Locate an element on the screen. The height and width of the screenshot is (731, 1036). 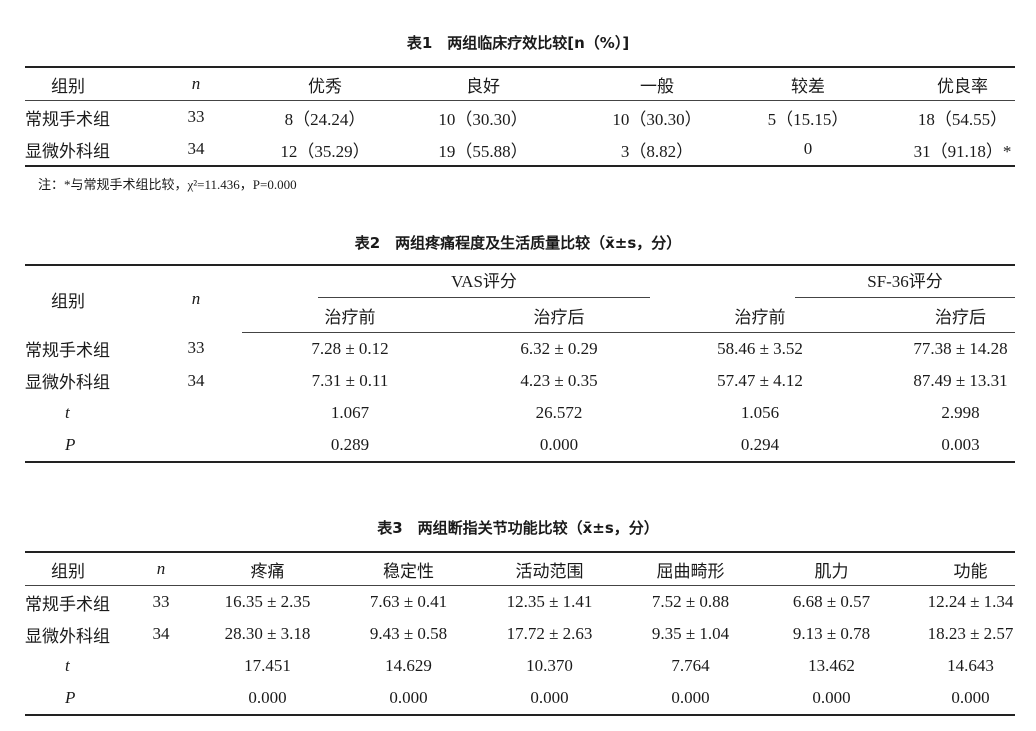
group-header: 组别 is located at coordinates (87, 298).